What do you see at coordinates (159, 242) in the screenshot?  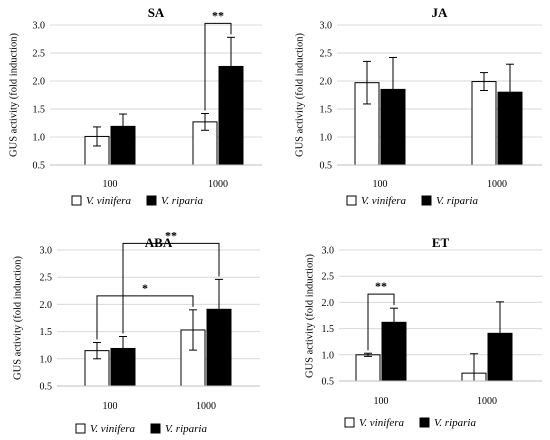 I see `chart-title: ABA` at bounding box center [159, 242].